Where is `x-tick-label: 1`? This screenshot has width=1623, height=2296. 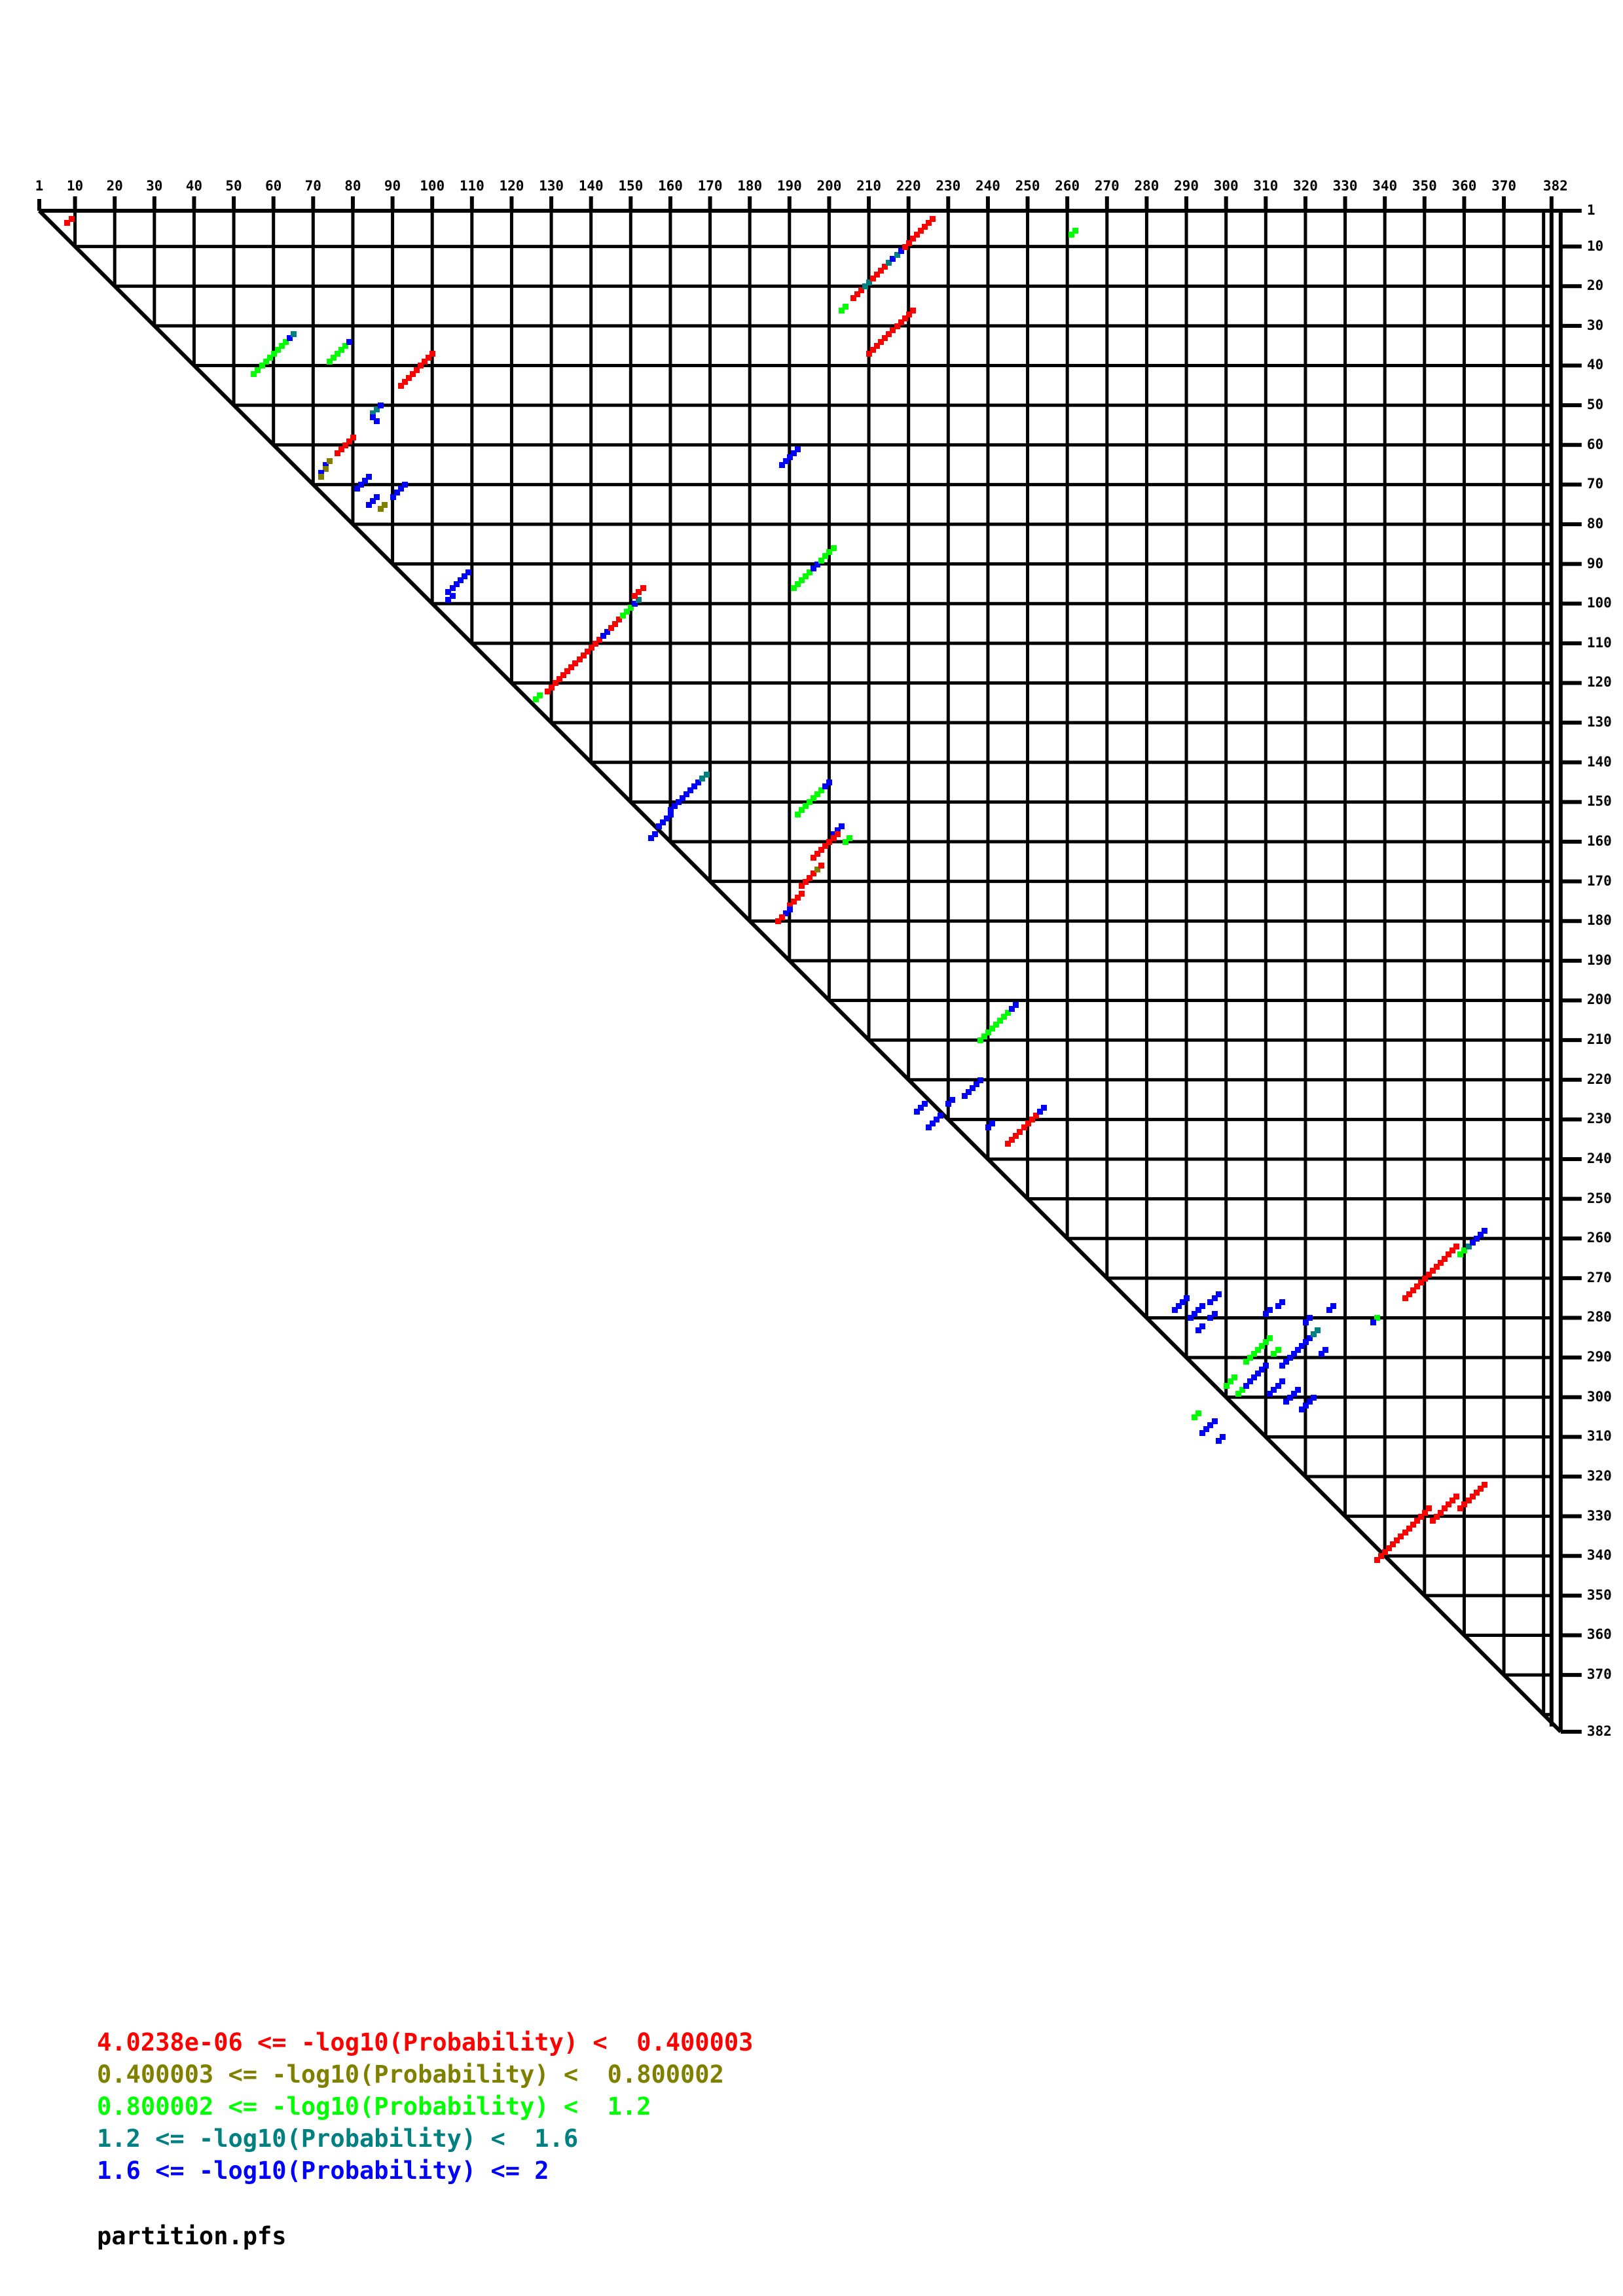
x-tick-label: 1 is located at coordinates (39, 186).